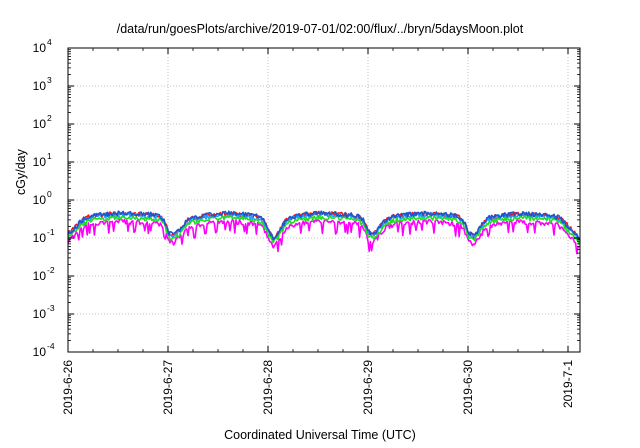  What do you see at coordinates (568, 384) in the screenshot?
I see `x-tick-label: 2019-7-1` at bounding box center [568, 384].